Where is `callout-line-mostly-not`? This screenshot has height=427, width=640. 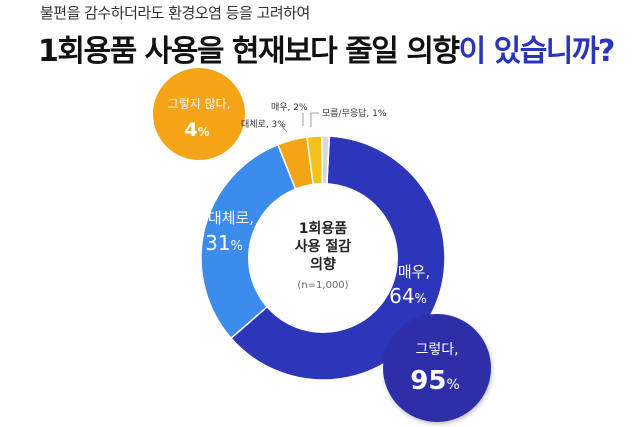 callout-line-mostly-not is located at coordinates (283, 128).